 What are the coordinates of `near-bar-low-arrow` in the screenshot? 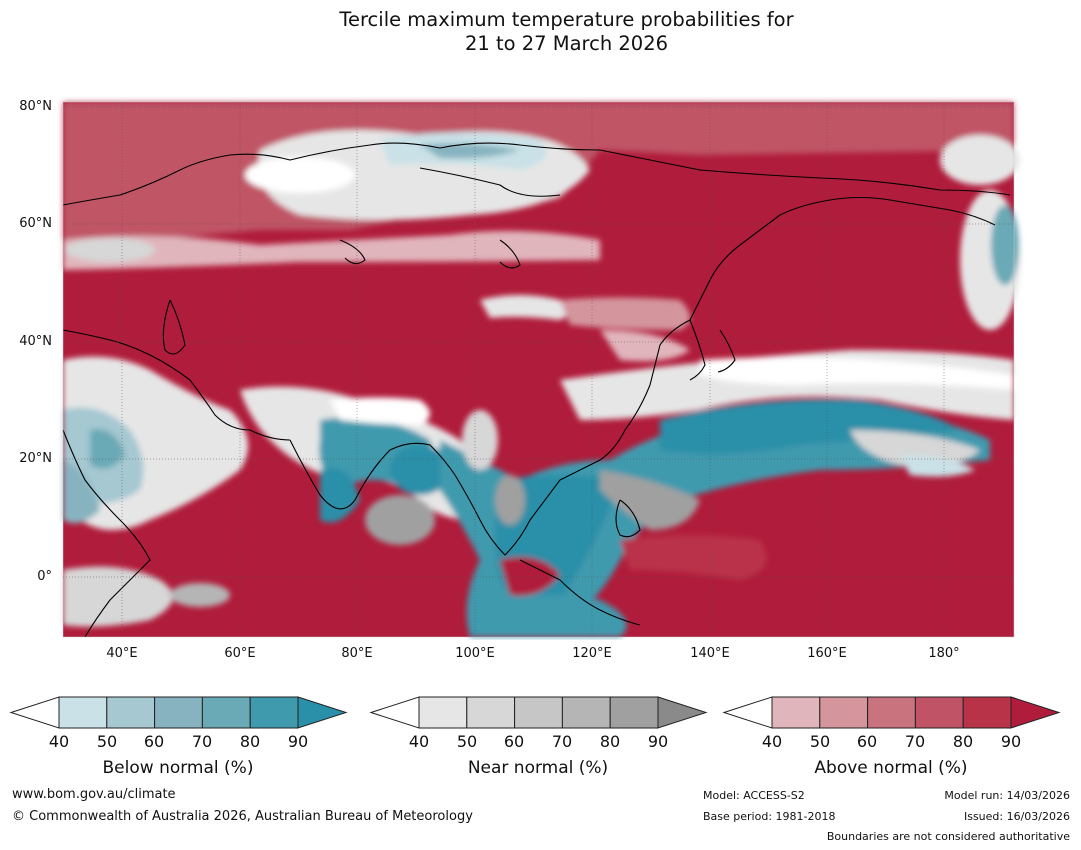 It's located at (394, 712).